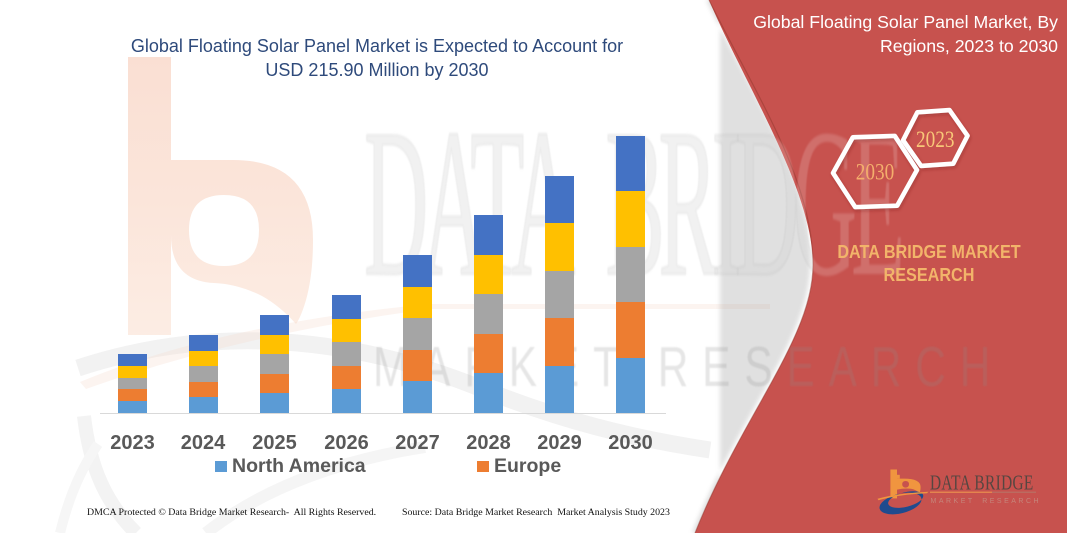  I want to click on svg-text: 2030, so click(875, 172).